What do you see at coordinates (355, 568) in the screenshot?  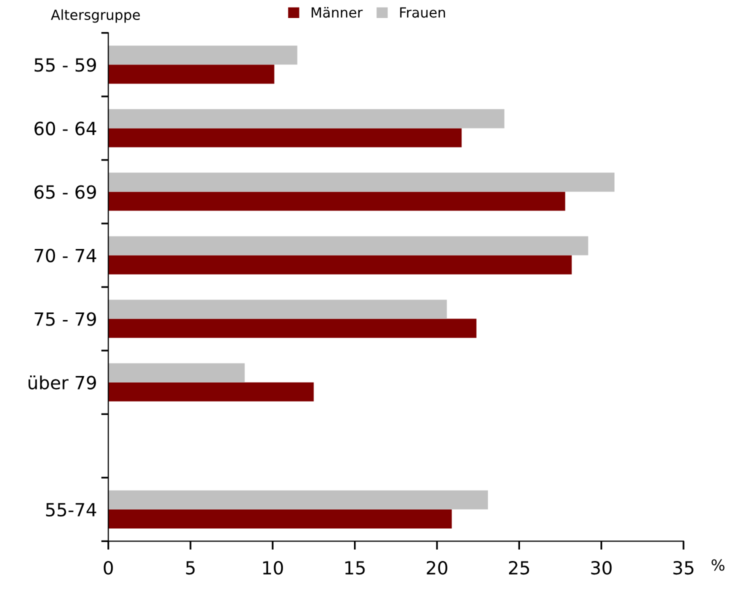 I see `x-tick-label: 15` at bounding box center [355, 568].